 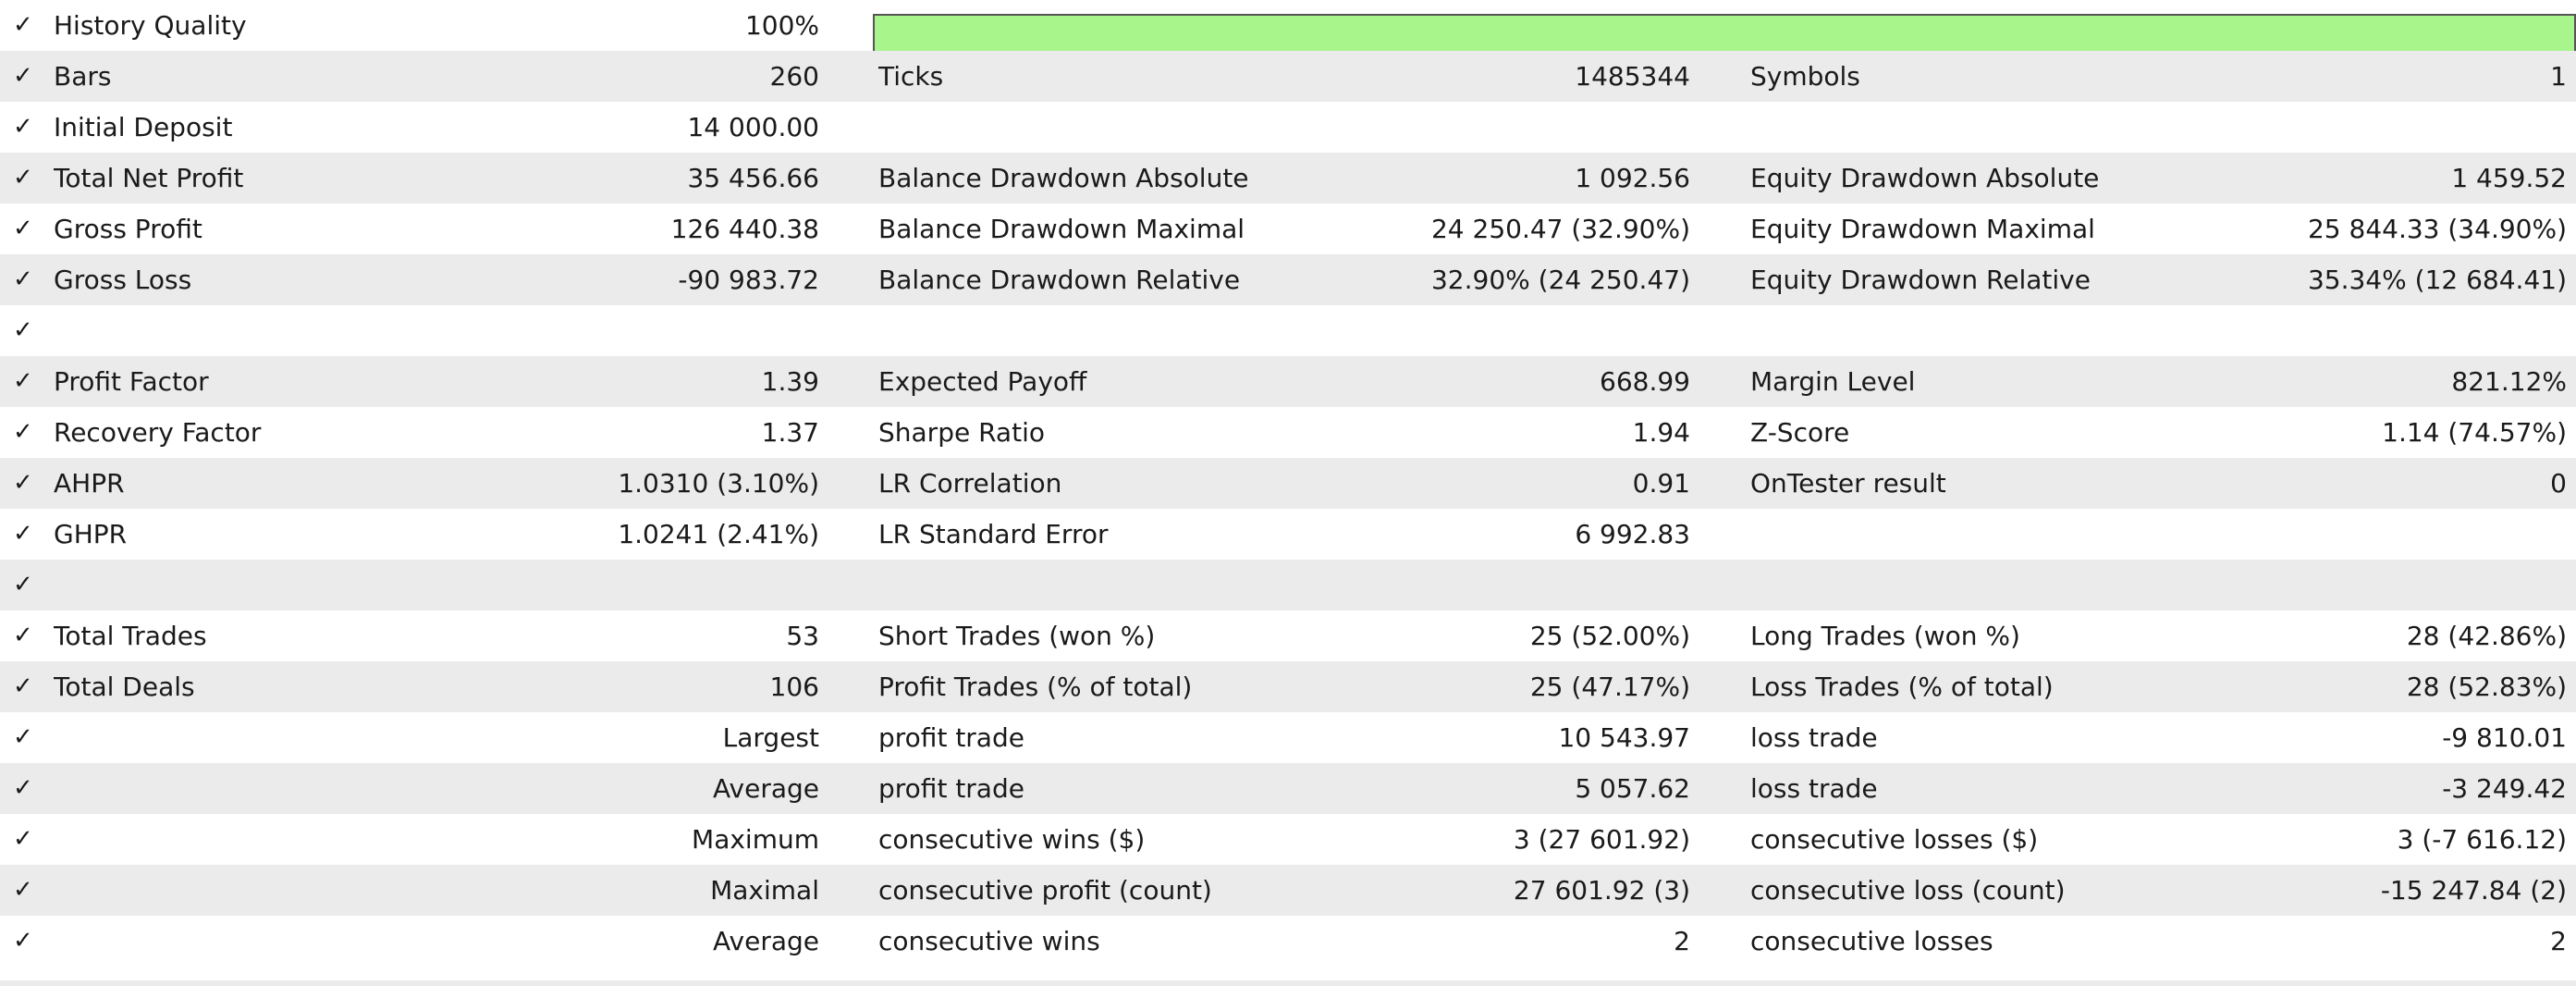 I want to click on report-row: ✓ Initial Deposit 14 000.00, so click(x=1288, y=128).